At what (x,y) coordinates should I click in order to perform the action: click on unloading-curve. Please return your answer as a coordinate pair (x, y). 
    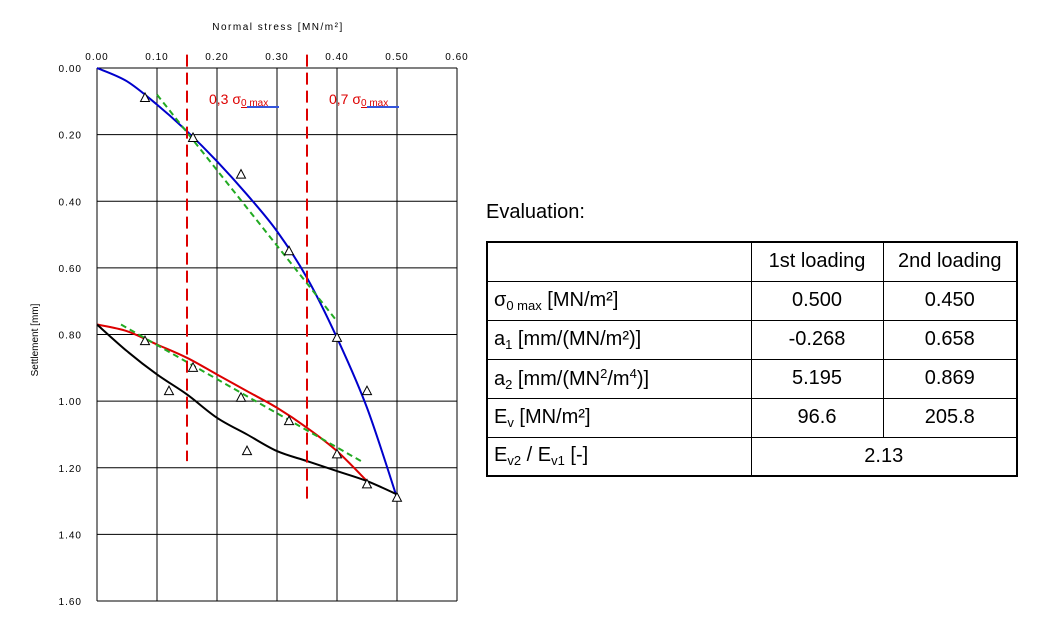
    Looking at the image, I should click on (247, 409).